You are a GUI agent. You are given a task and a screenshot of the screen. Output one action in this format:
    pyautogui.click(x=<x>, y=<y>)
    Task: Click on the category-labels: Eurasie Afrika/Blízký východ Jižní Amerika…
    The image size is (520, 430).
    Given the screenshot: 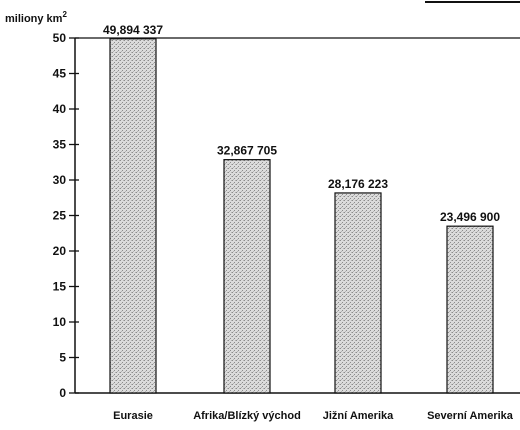 What is the action you would take?
    pyautogui.click(x=313, y=416)
    